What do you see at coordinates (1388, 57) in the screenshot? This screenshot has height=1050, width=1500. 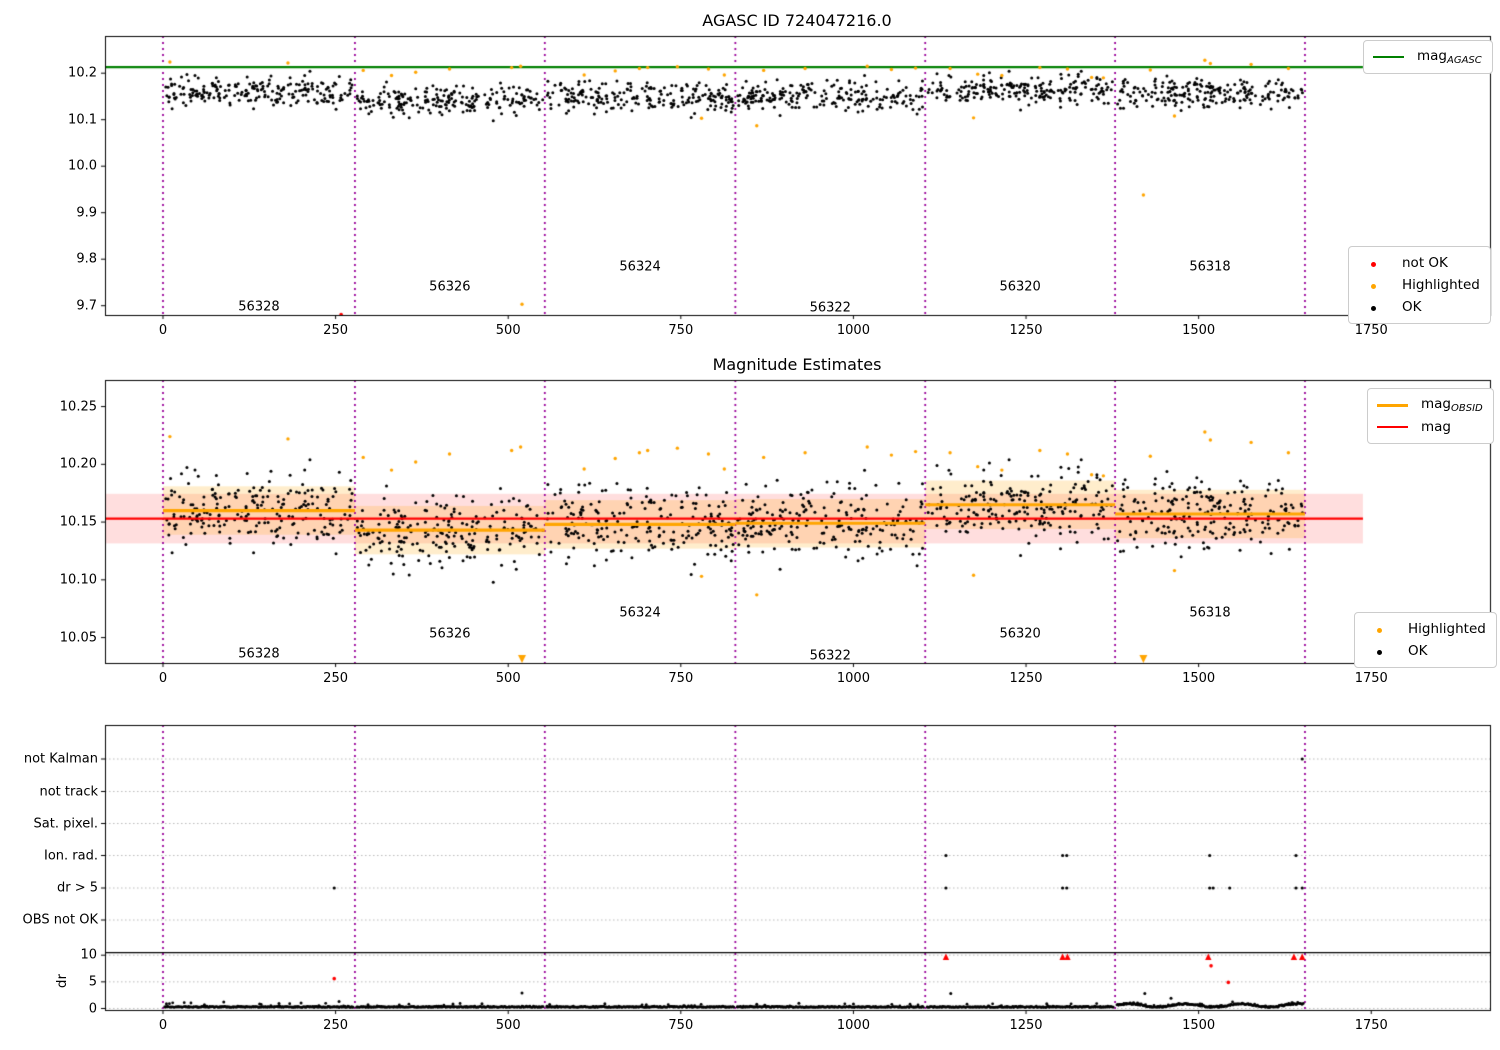 I see `green-line-swatch-icon` at bounding box center [1388, 57].